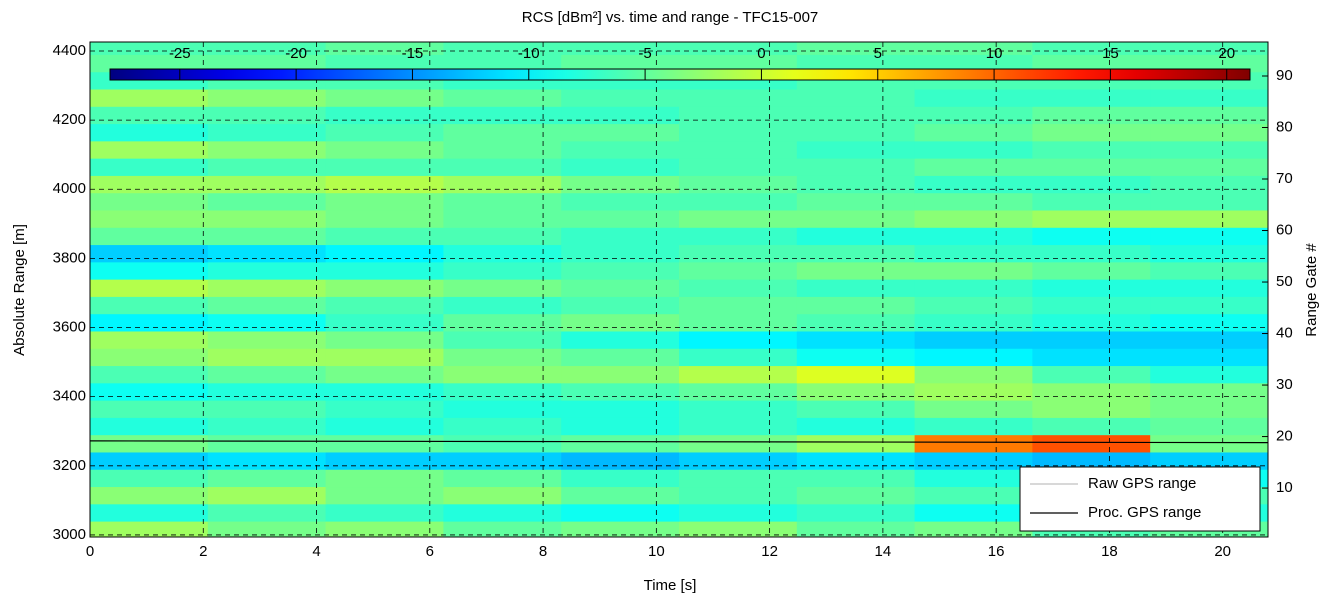 The image size is (1331, 602). What do you see at coordinates (1110, 53) in the screenshot?
I see `colorbar-tick-label: 15` at bounding box center [1110, 53].